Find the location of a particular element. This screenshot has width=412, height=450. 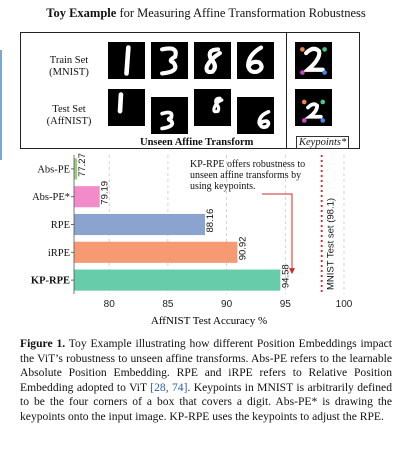

x-tick-labels: 80 85 90 95 100 is located at coordinates (228, 304).